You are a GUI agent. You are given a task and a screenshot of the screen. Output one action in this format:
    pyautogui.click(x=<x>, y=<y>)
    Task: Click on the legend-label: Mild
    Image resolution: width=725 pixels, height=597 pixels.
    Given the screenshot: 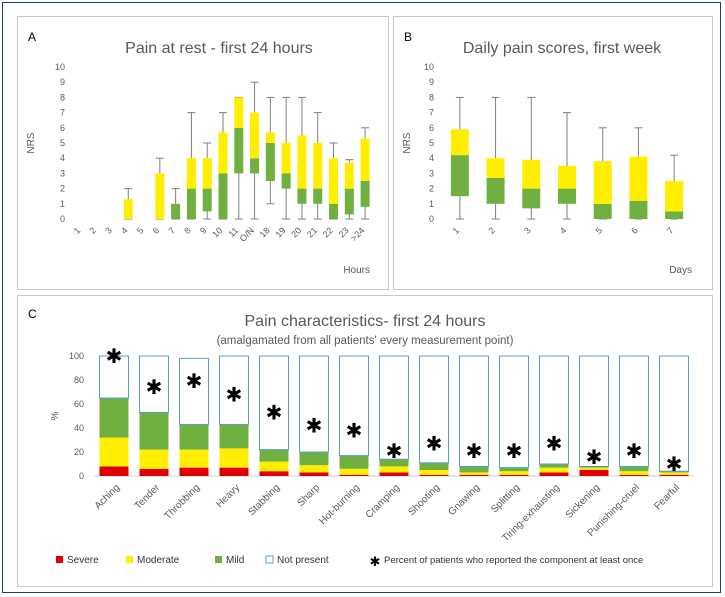 What is the action you would take?
    pyautogui.click(x=235, y=560)
    